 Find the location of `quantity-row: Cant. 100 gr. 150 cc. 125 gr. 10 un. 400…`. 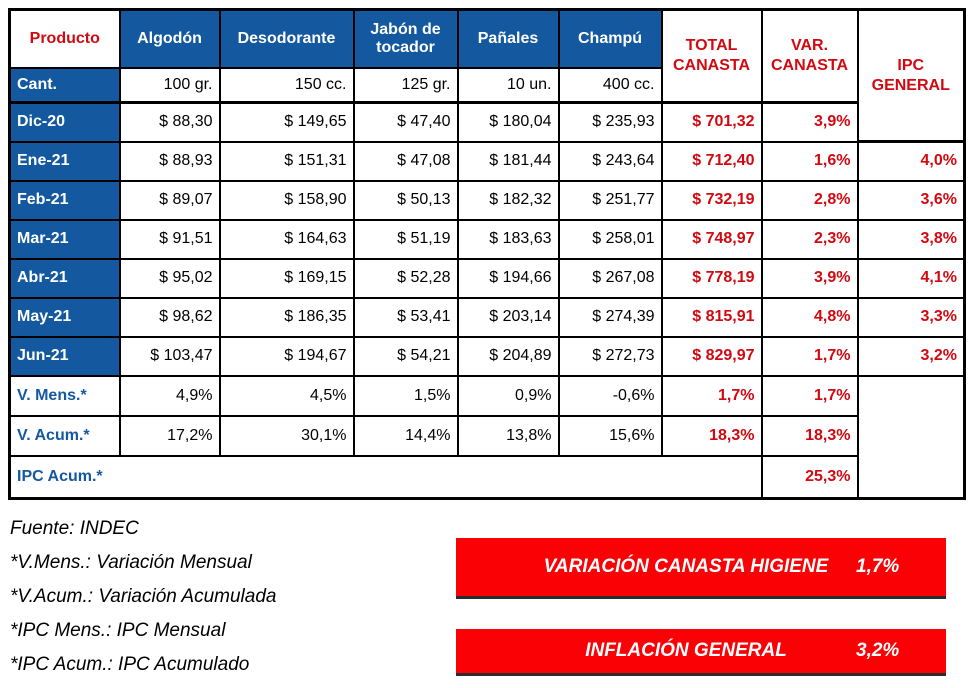

quantity-row: Cant. 100 gr. 150 cc. 125 gr. 10 un. 400… is located at coordinates (486, 85).